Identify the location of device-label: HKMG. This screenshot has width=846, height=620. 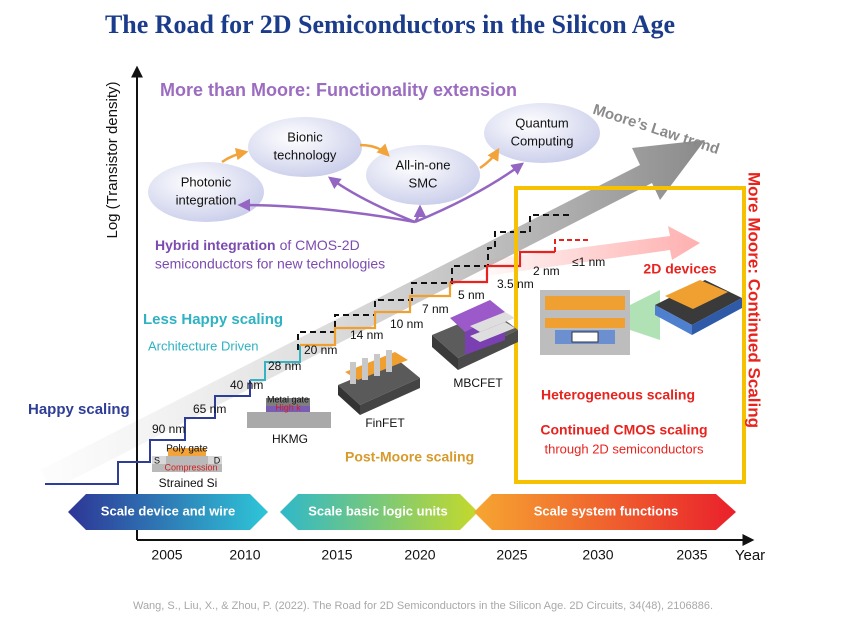
(290, 439).